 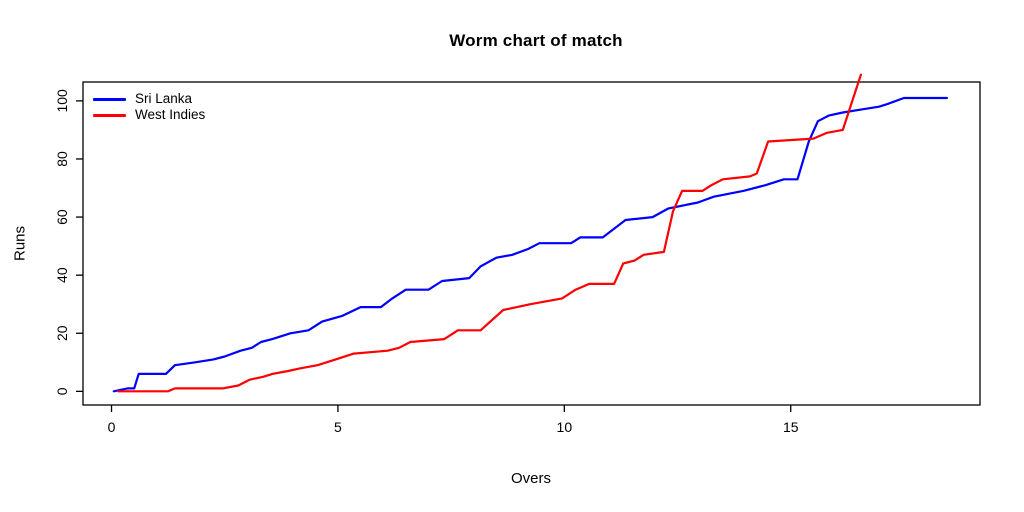 I want to click on x-axis-tick-label: 0, so click(x=112, y=427).